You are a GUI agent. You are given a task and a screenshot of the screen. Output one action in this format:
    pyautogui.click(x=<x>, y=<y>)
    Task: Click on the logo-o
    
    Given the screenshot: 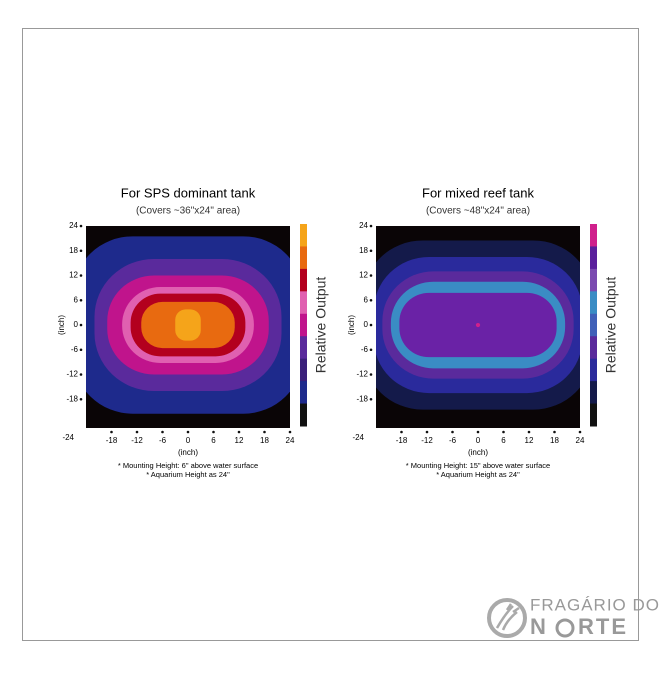 What is the action you would take?
    pyautogui.click(x=565, y=628)
    